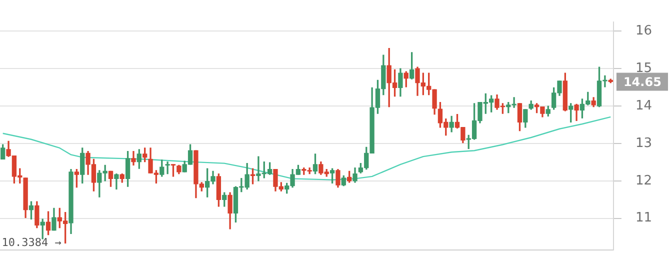 Image resolution: width=670 pixels, height=272 pixels. Describe the element at coordinates (643, 143) in the screenshot. I see `y-tick-label: 13` at that location.